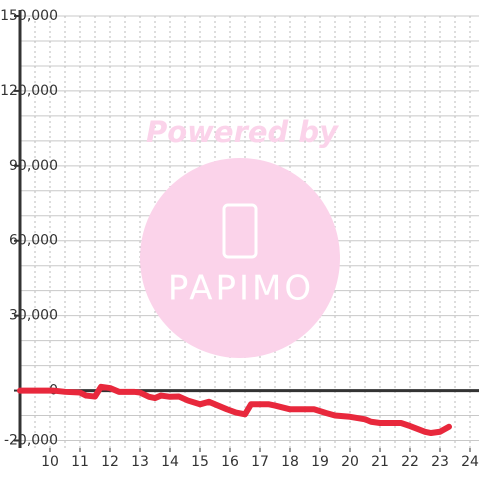 Image resolution: width=480 pixels, height=480 pixels. What do you see at coordinates (240, 231) in the screenshot?
I see `phone-icon` at bounding box center [240, 231].